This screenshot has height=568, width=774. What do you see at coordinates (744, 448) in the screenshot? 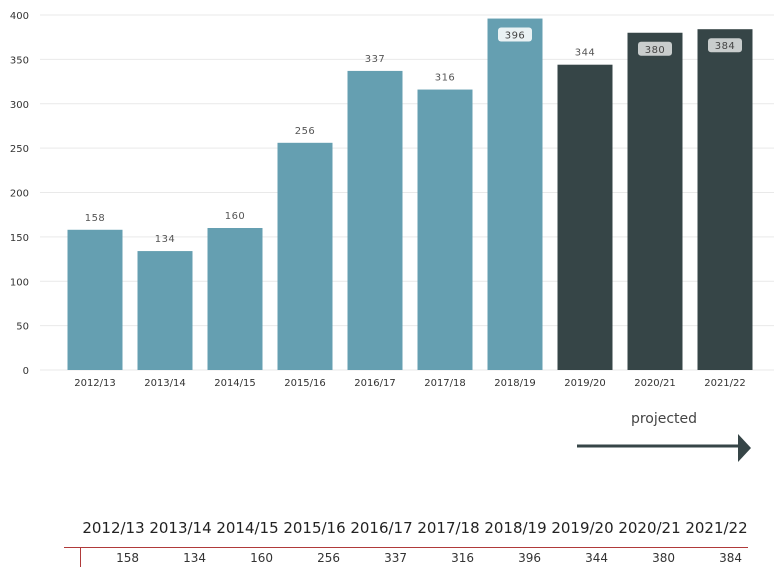
I see `projected-arrow-head` at bounding box center [744, 448].